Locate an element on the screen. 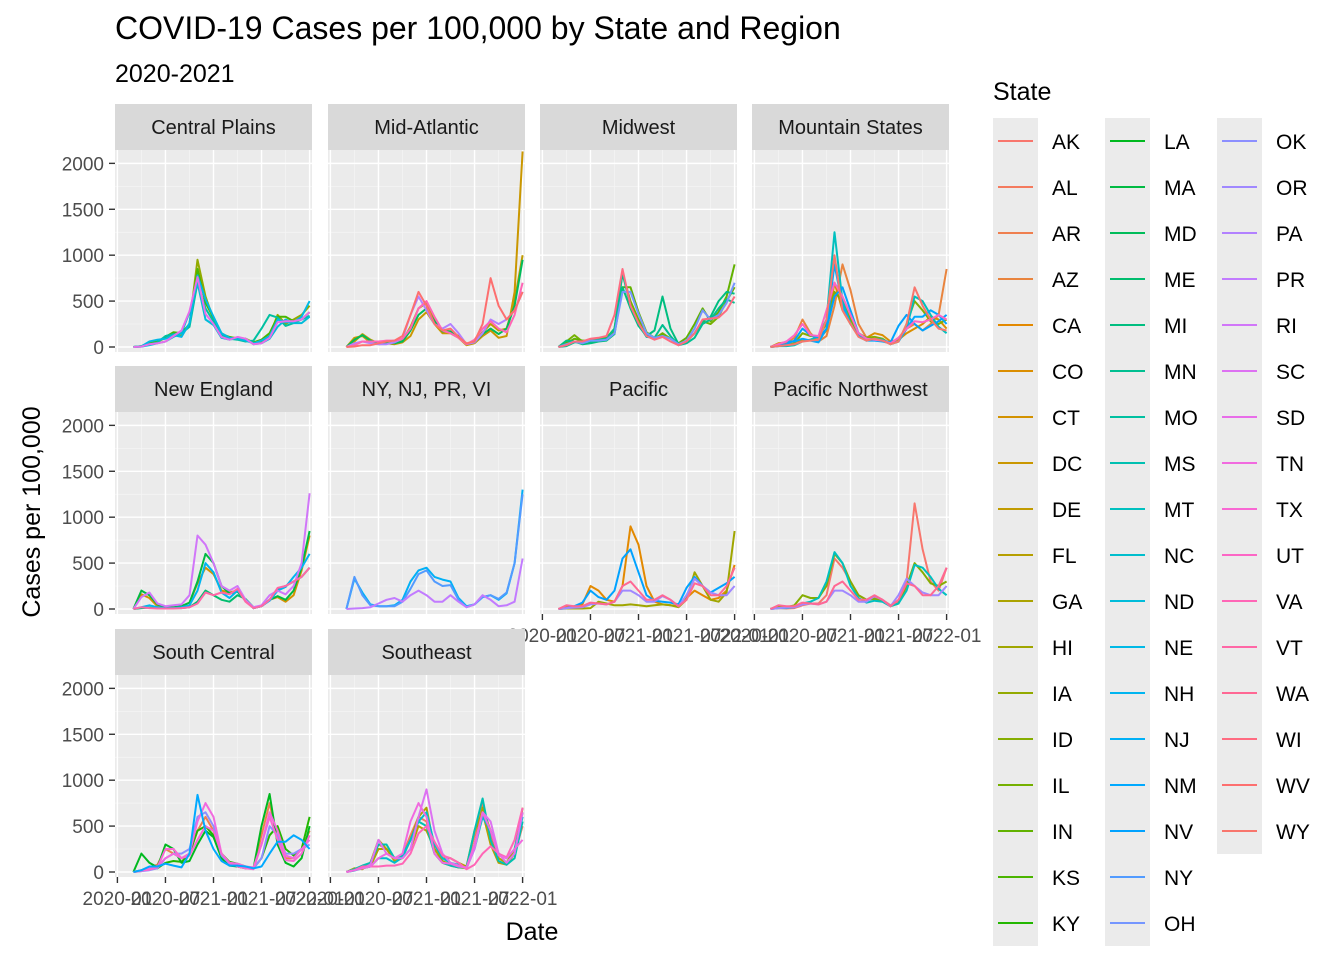 This screenshot has height=960, width=1344. series-line-ut is located at coordinates (859, 314).